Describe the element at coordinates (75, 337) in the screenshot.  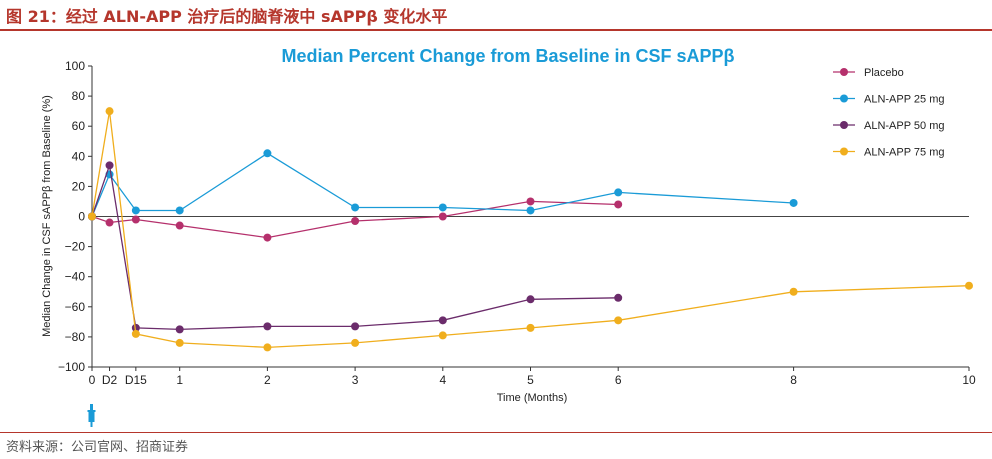
I see `y-tick-label: −80` at that location.